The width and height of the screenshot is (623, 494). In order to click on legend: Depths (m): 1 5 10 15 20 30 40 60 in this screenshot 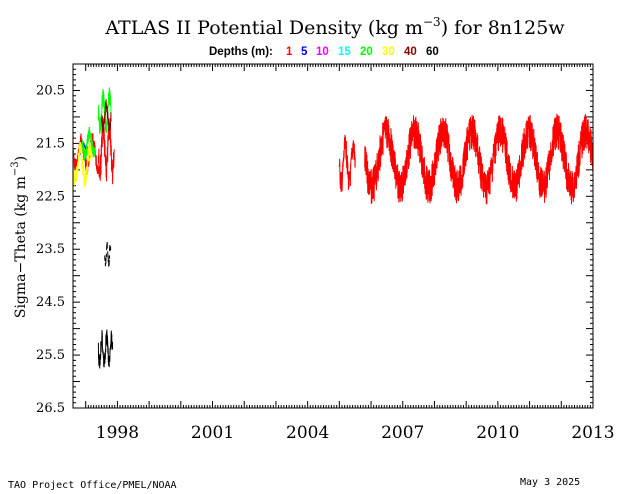, I will do `click(324, 52)`.